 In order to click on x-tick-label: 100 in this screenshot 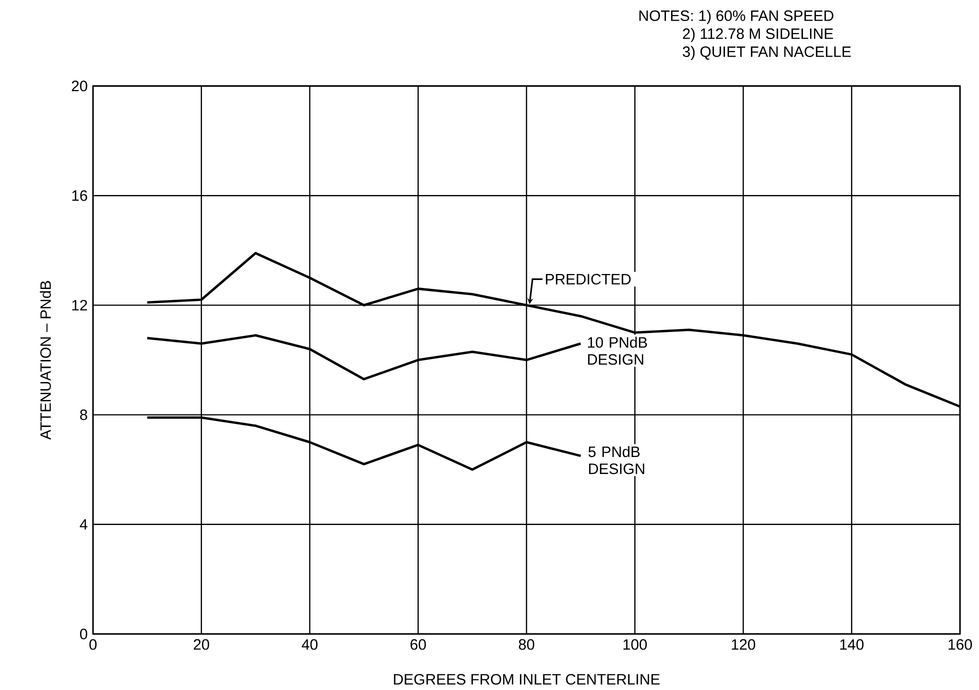, I will do `click(635, 644)`.